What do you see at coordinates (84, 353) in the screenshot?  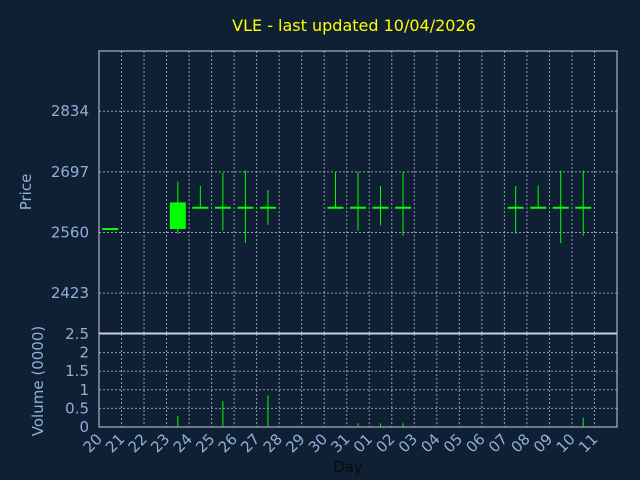 I see `volume-tick-label: 2` at bounding box center [84, 353].